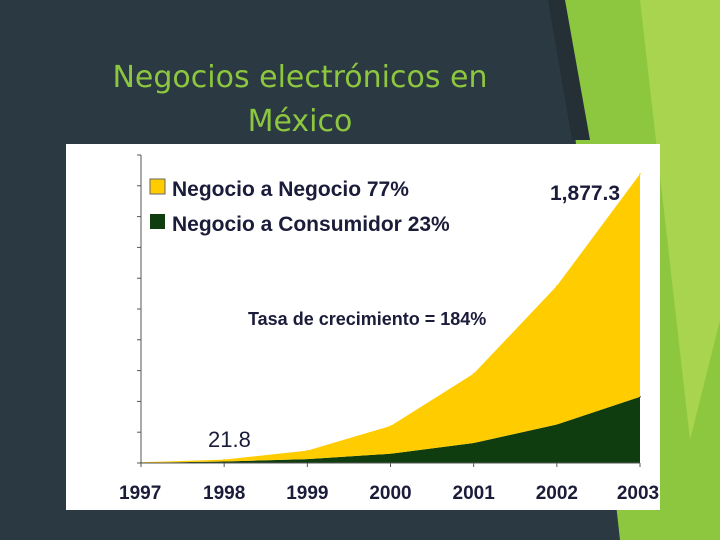 The height and width of the screenshot is (540, 720). What do you see at coordinates (474, 493) in the screenshot?
I see `x-tick-label: 2001` at bounding box center [474, 493].